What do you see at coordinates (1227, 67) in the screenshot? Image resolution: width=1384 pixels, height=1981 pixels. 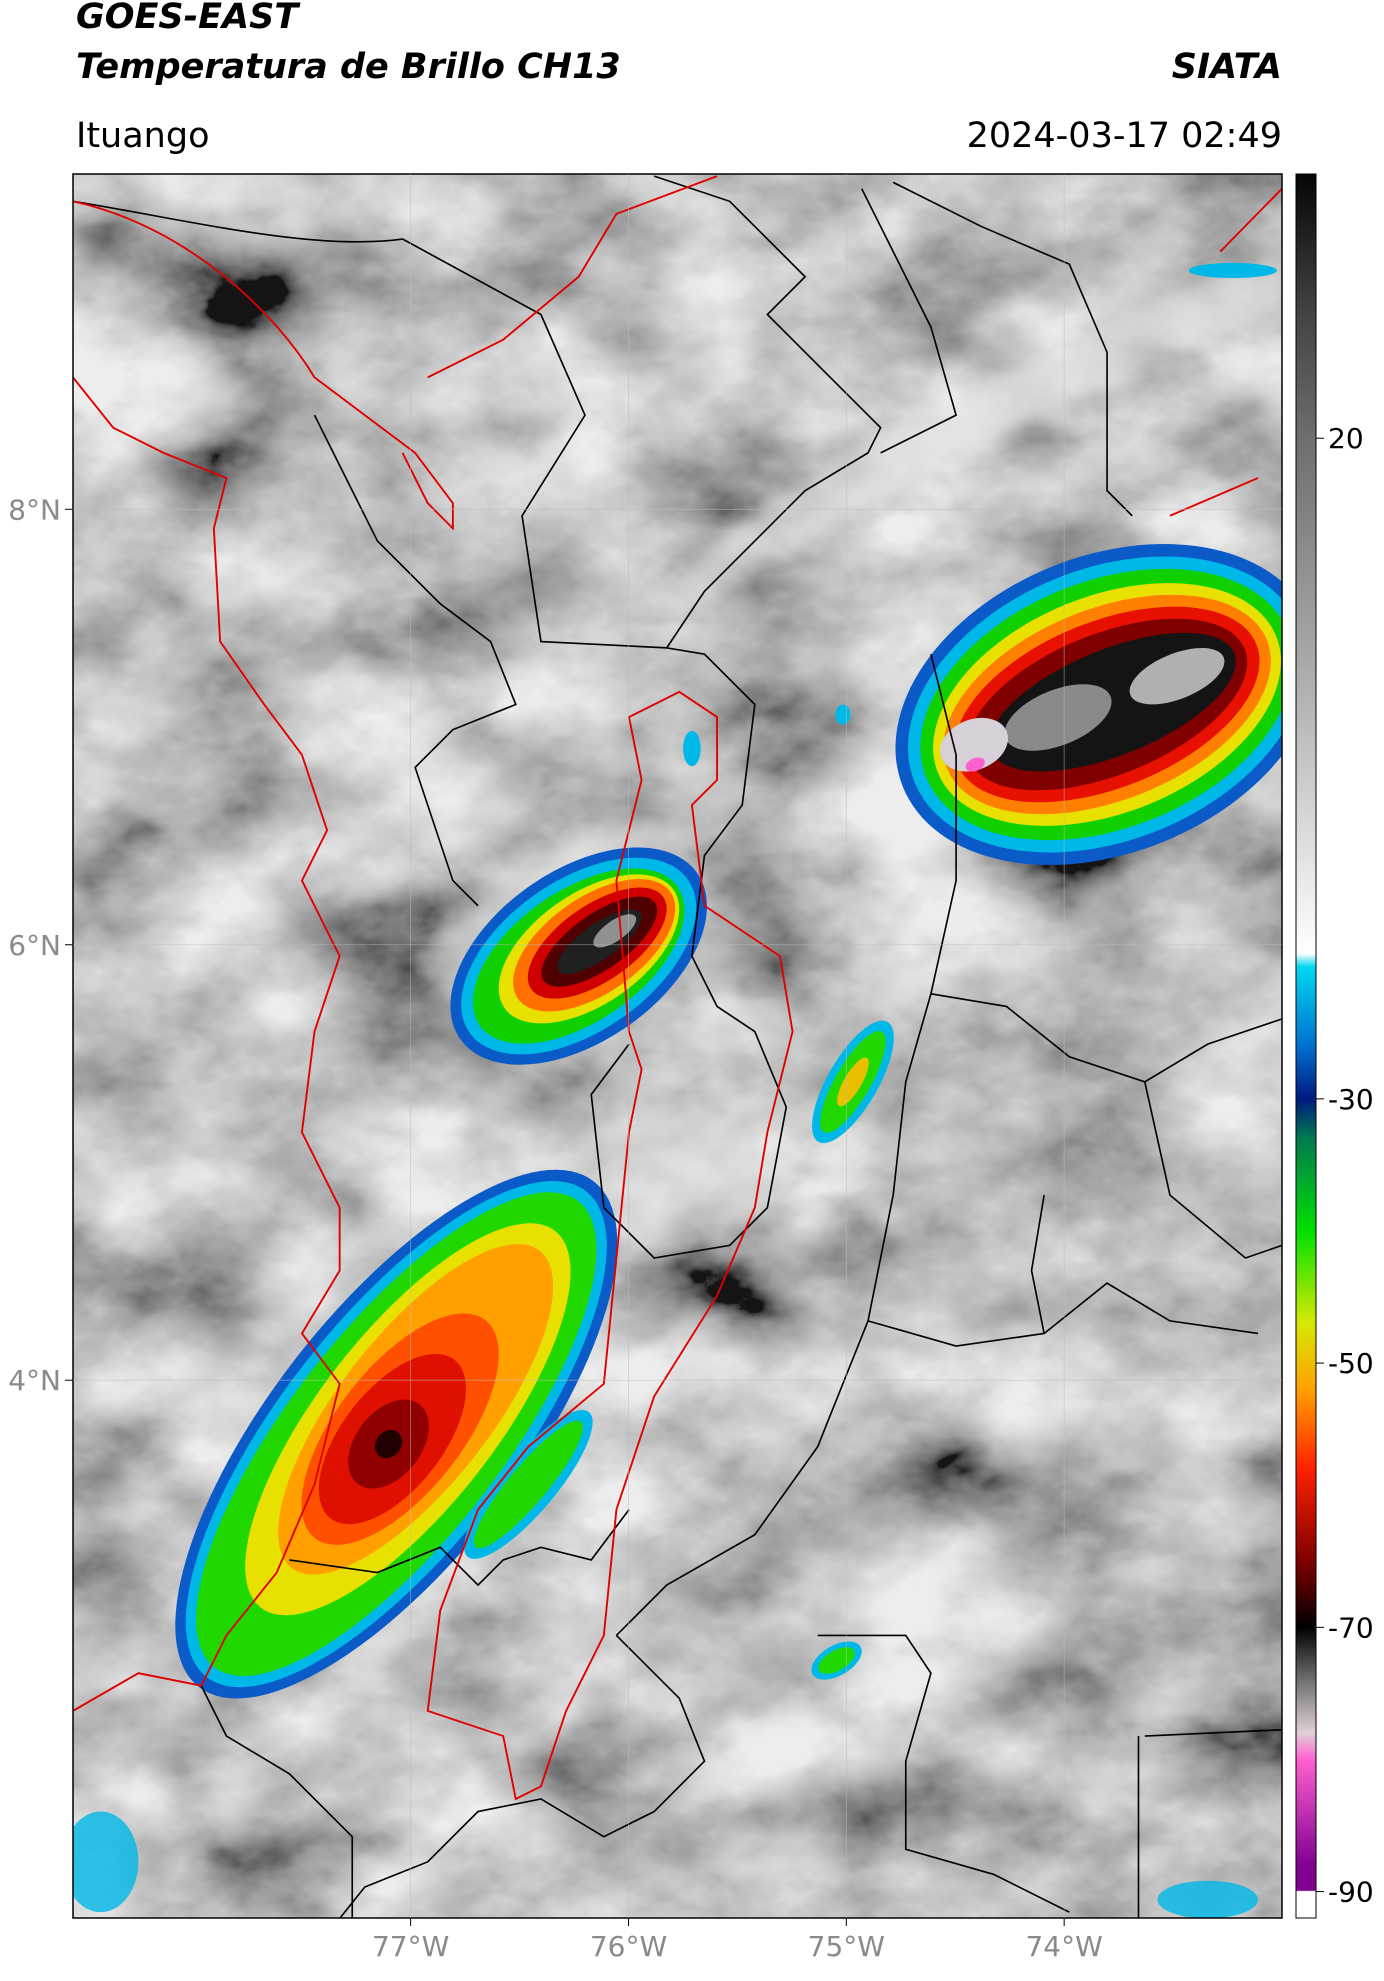 I see `agency: SIATA` at bounding box center [1227, 67].